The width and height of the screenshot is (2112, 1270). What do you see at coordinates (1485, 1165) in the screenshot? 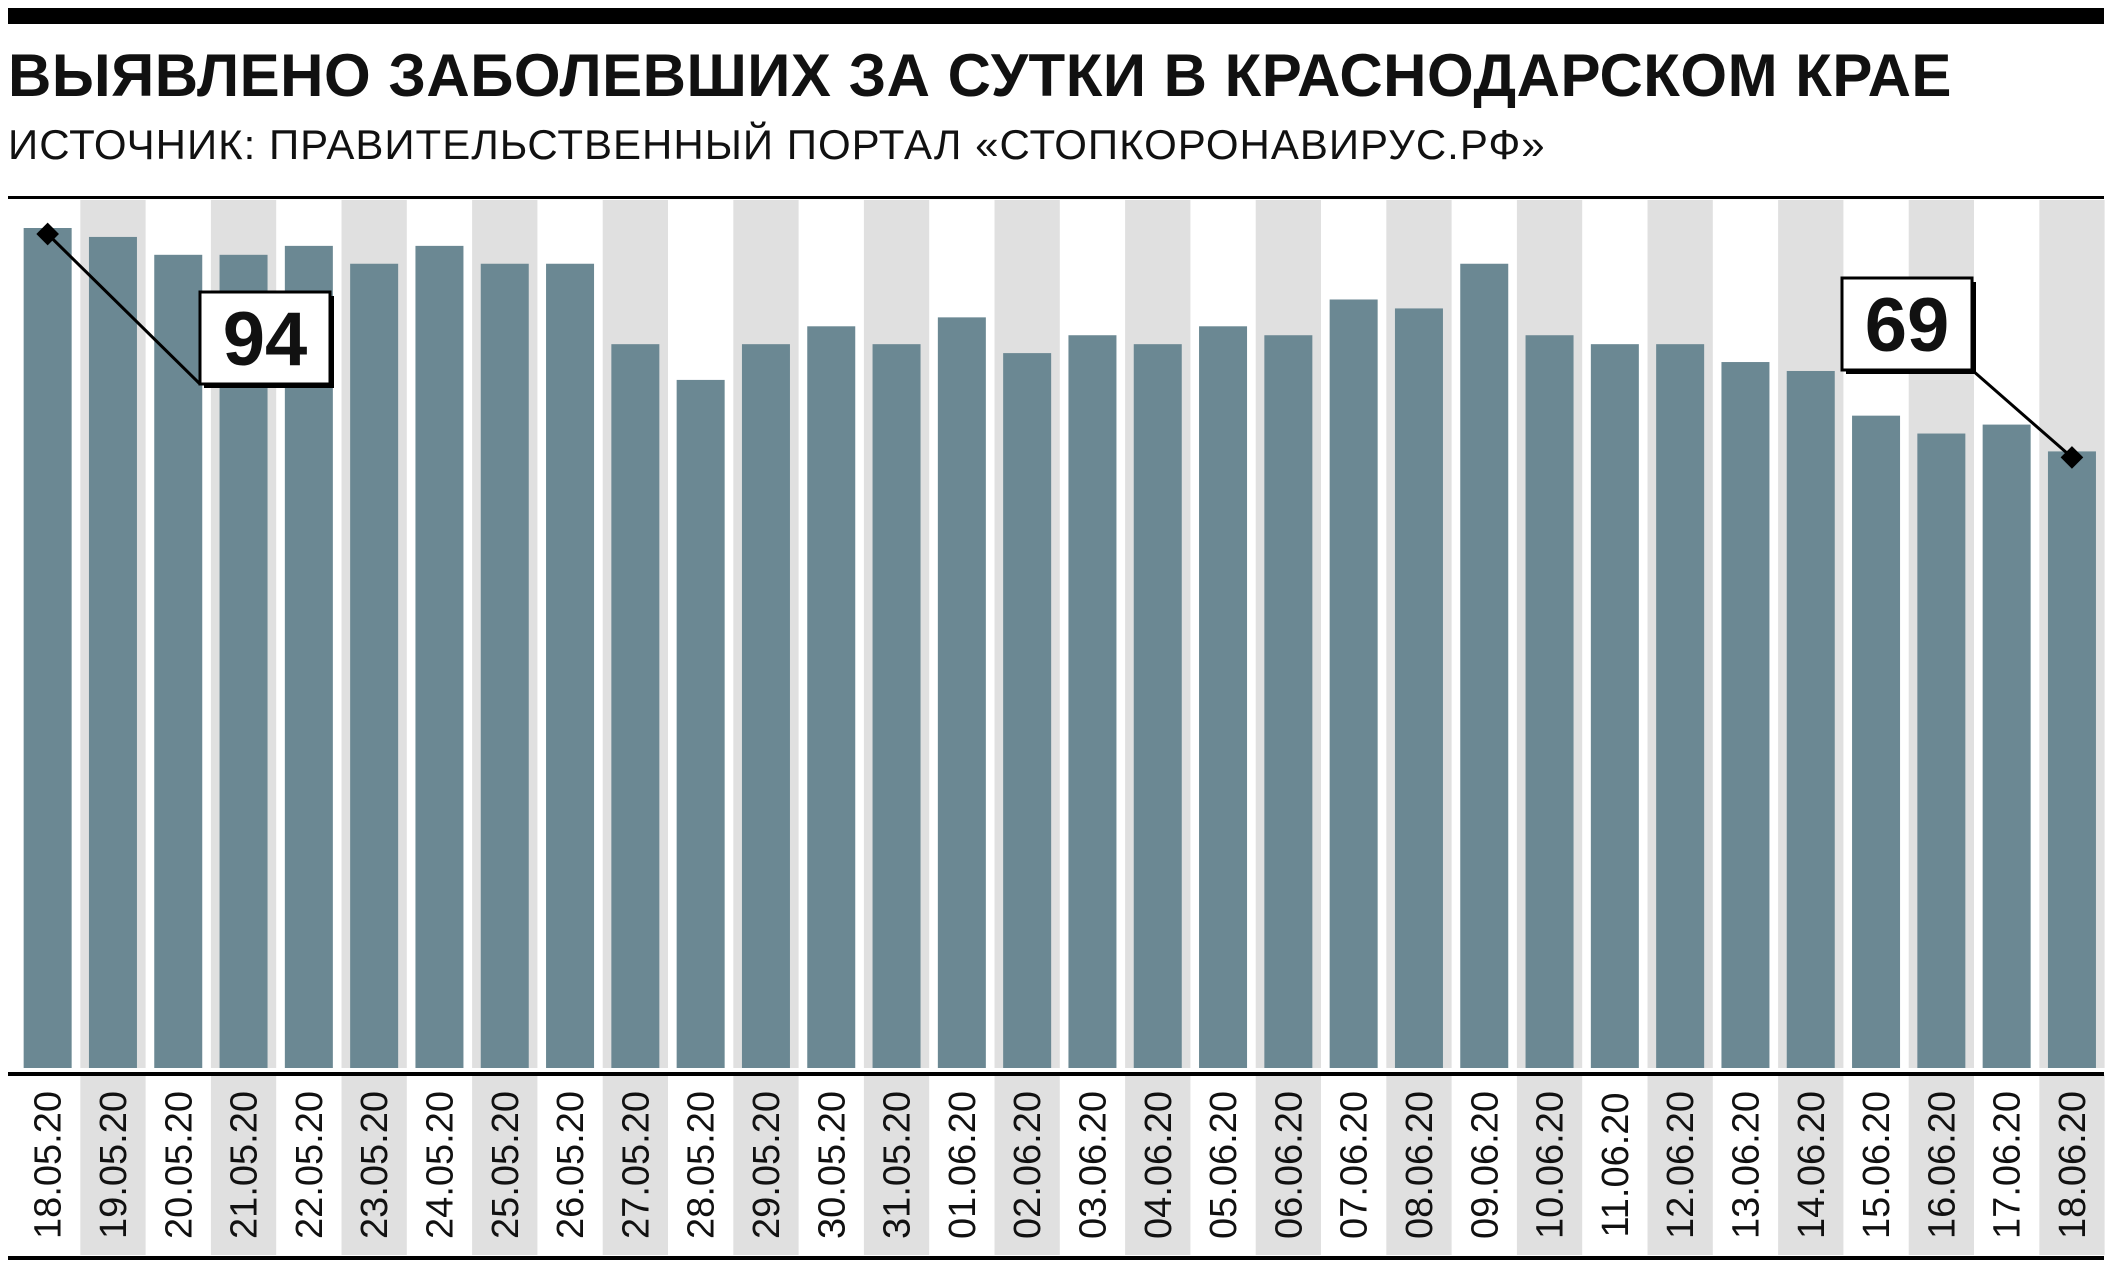
I see `x-tick-label: 09.06.20` at bounding box center [1485, 1165].